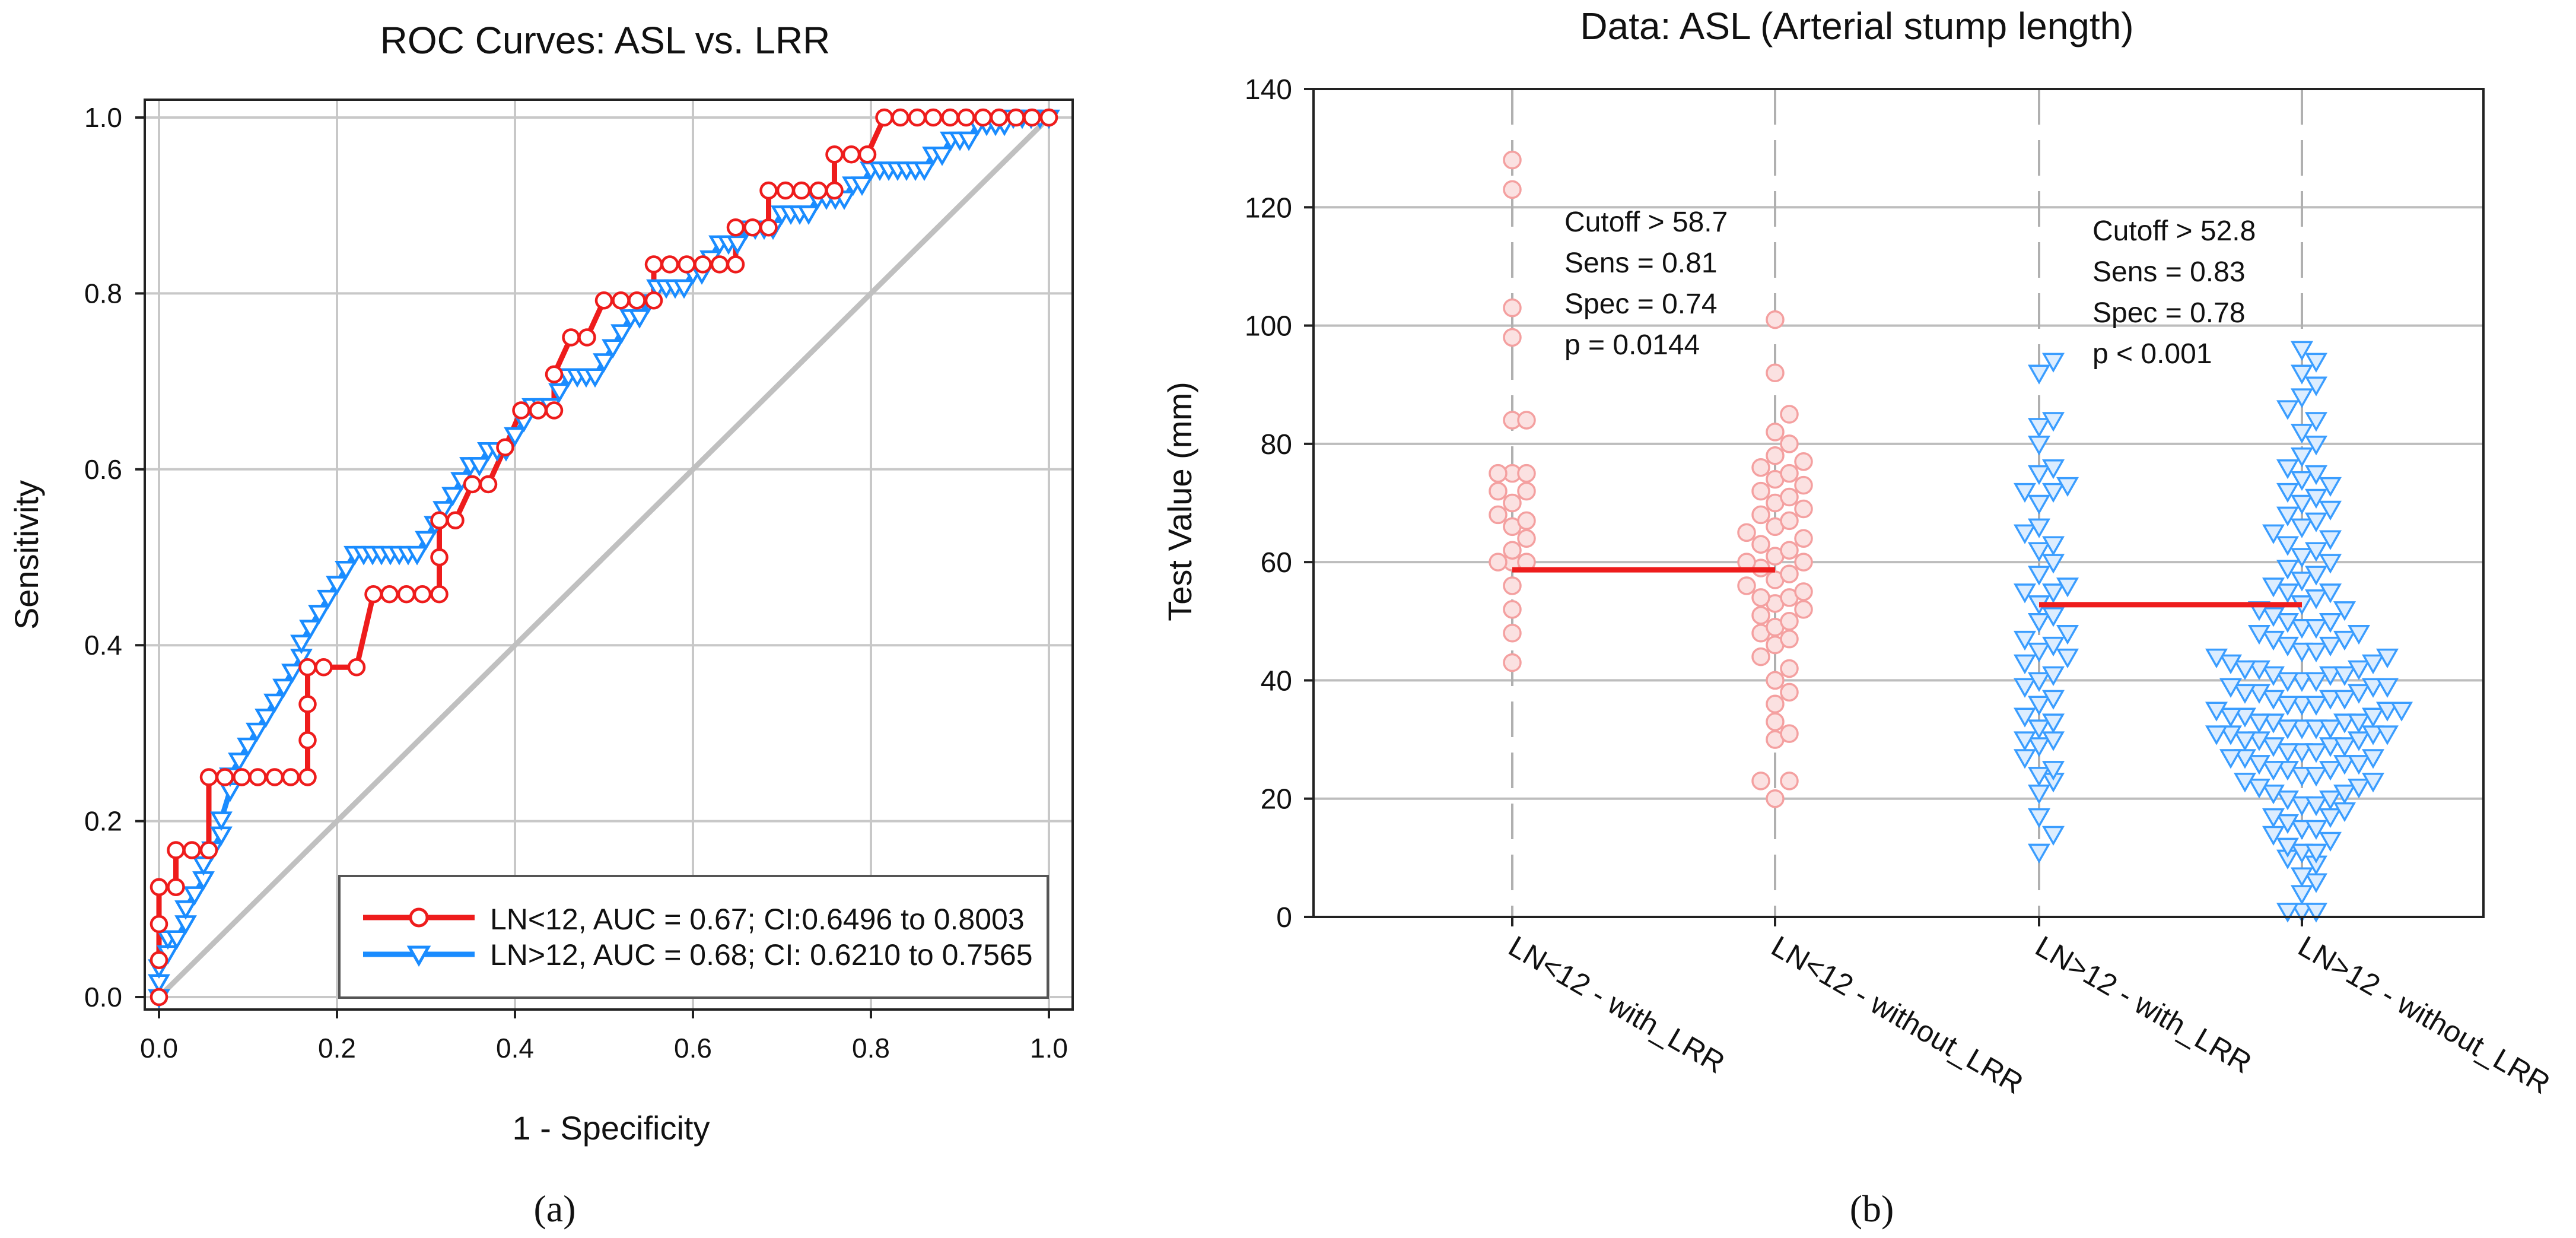  I want to click on roc-x-axis-label: 1 - Specificity, so click(611, 1128).